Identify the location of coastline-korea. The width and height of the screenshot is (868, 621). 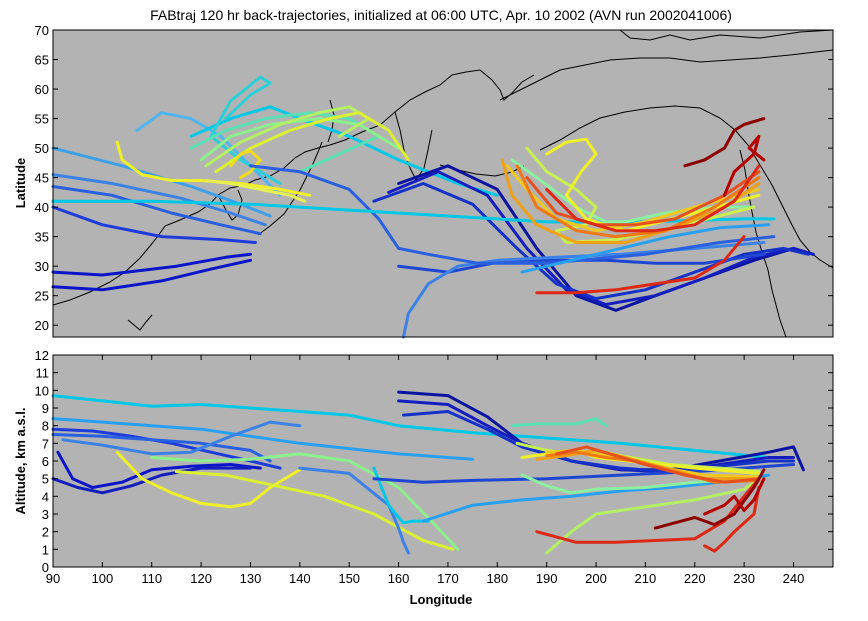
(230, 205).